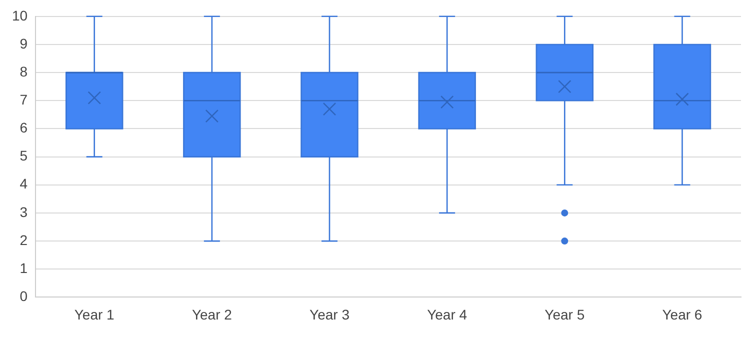 This screenshot has height=338, width=753. Describe the element at coordinates (24, 184) in the screenshot. I see `y-tick-label: 4` at that location.